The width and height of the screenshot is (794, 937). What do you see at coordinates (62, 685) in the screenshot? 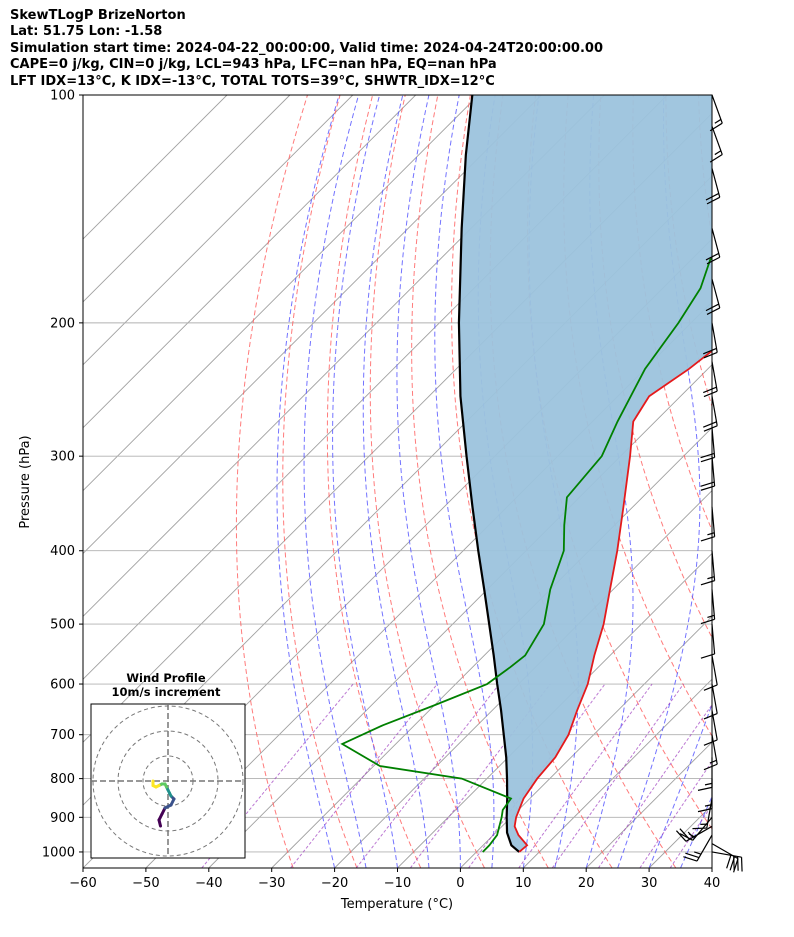
I see `y-tick-label: 600` at bounding box center [62, 685].